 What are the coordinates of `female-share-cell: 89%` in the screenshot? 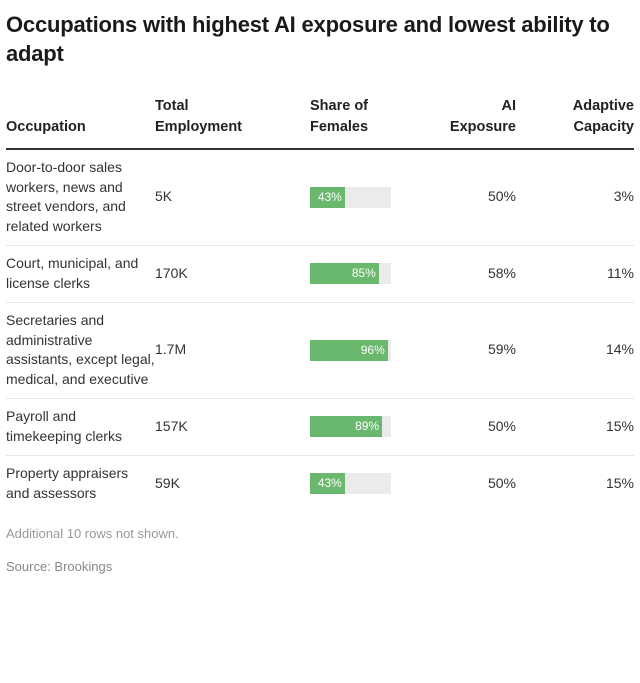 It's located at (375, 427).